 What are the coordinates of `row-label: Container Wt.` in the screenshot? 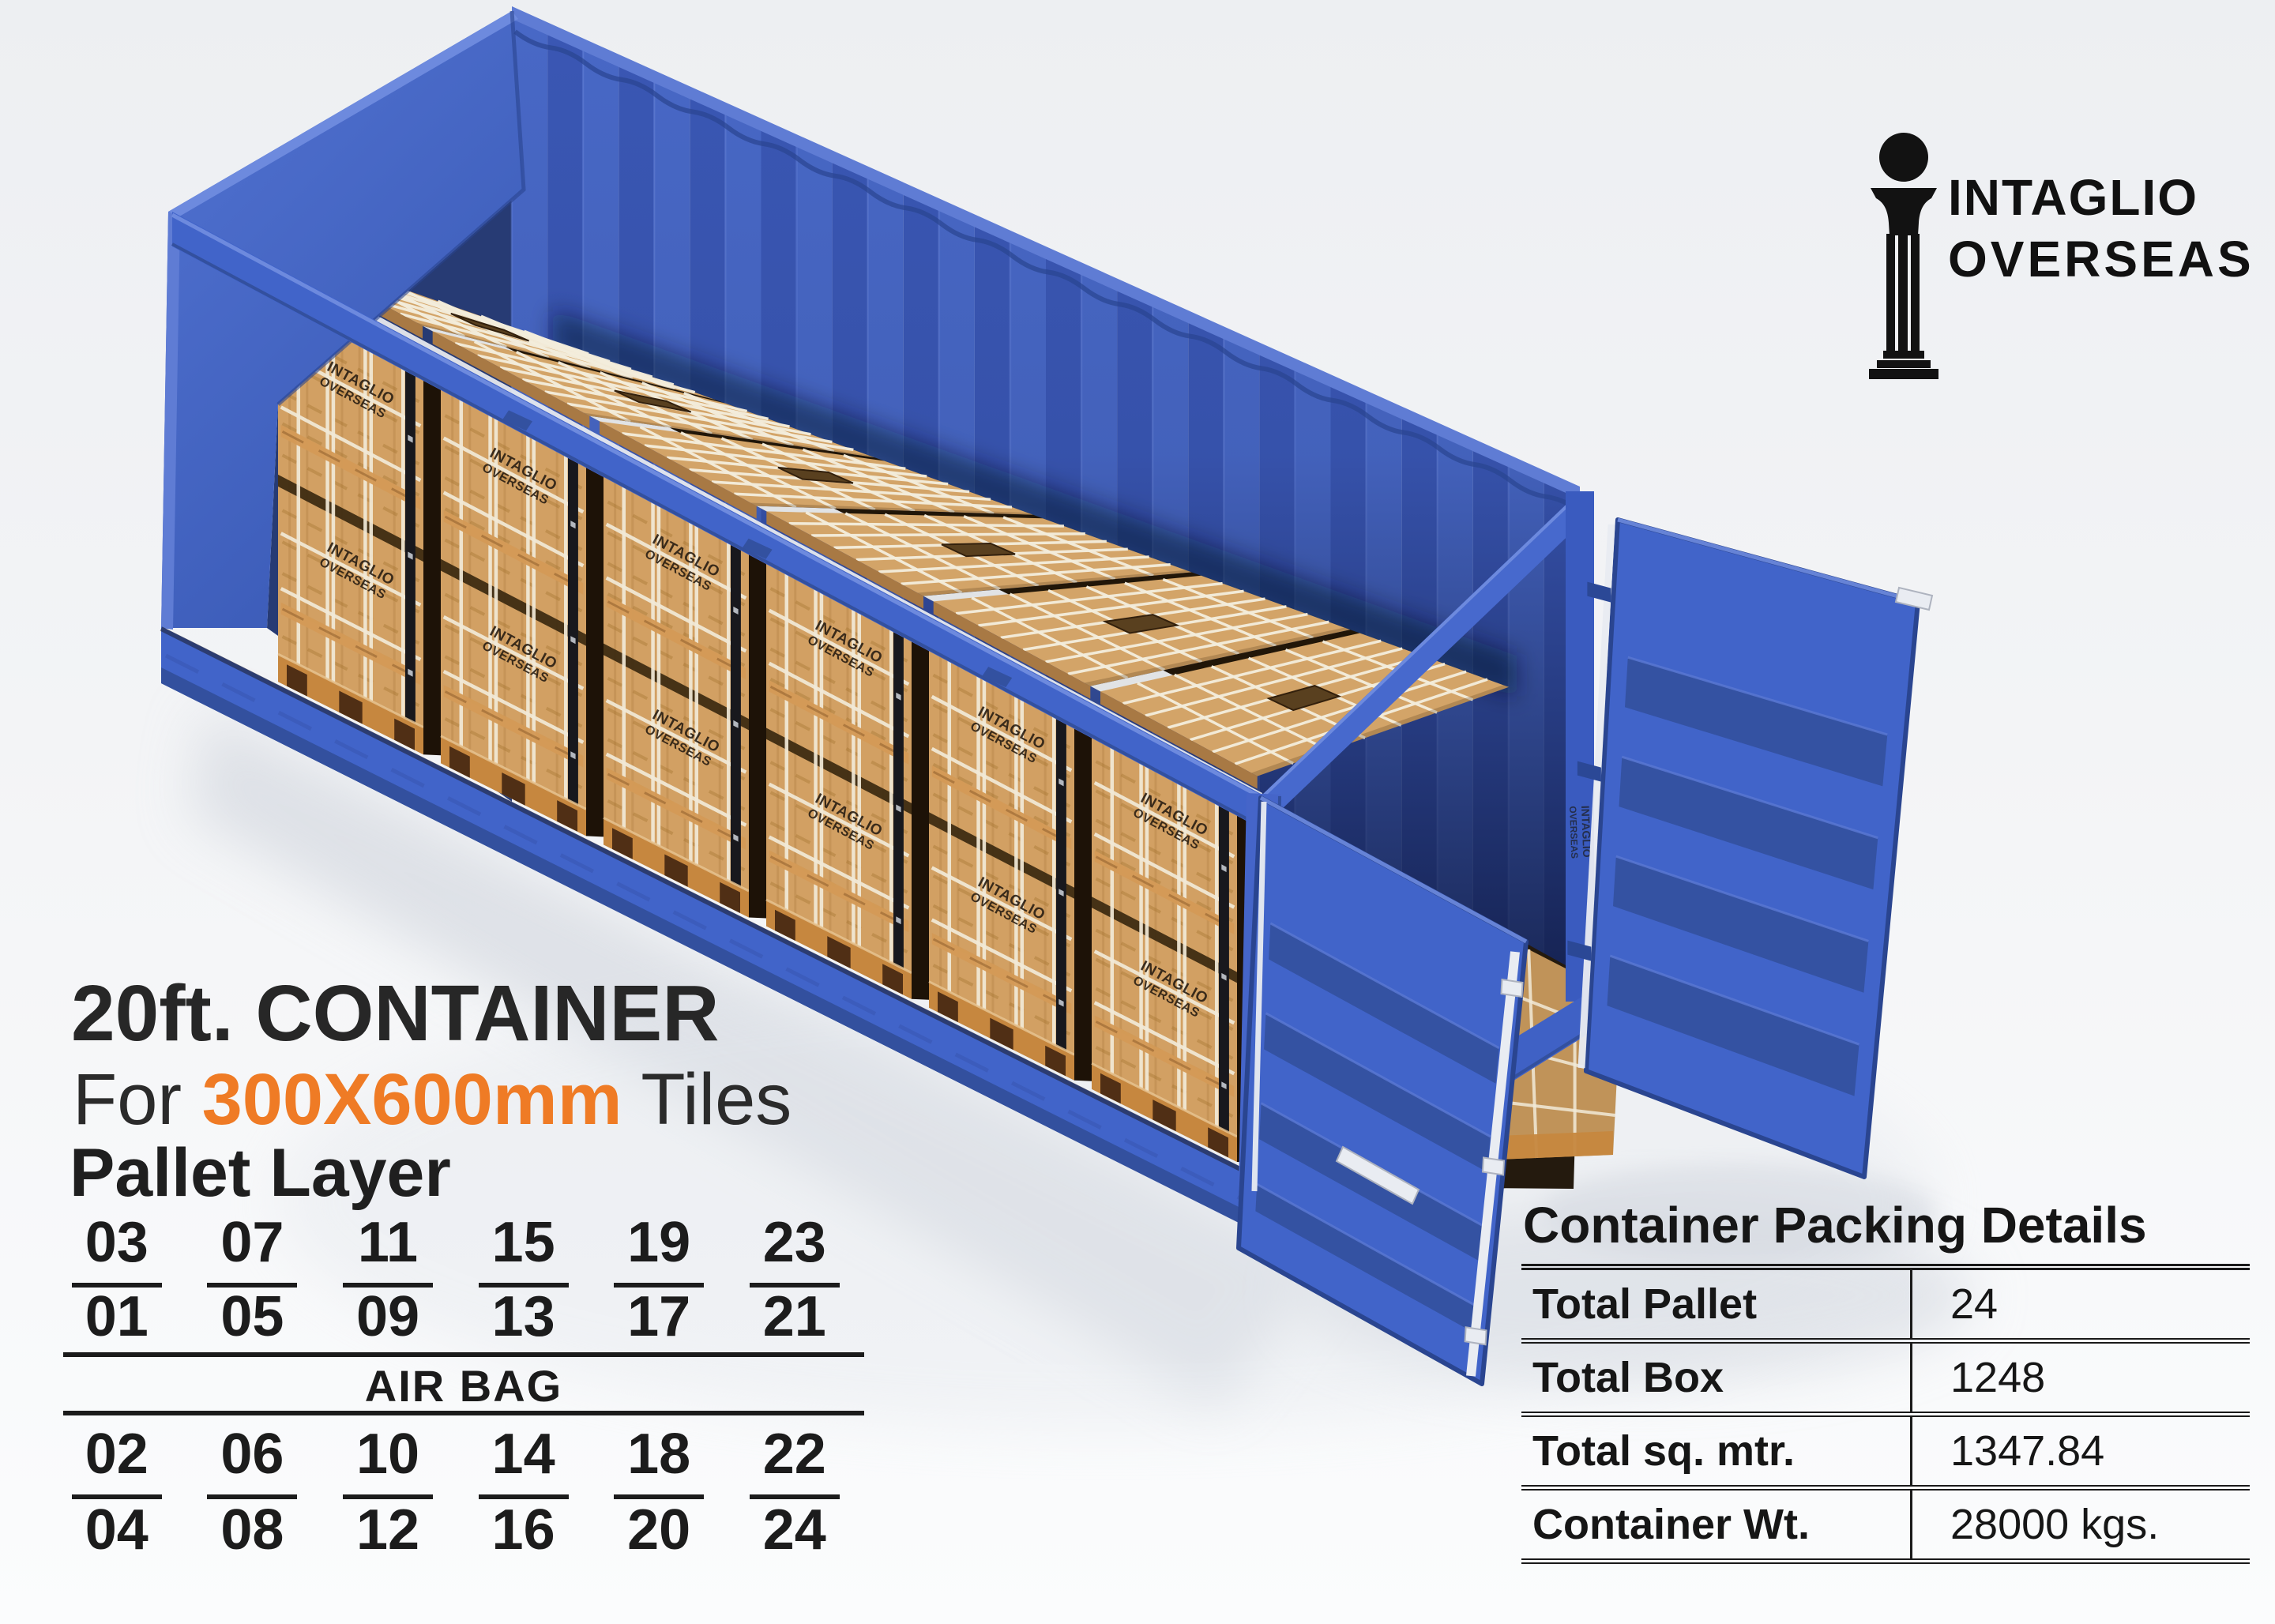 It's located at (1716, 1524).